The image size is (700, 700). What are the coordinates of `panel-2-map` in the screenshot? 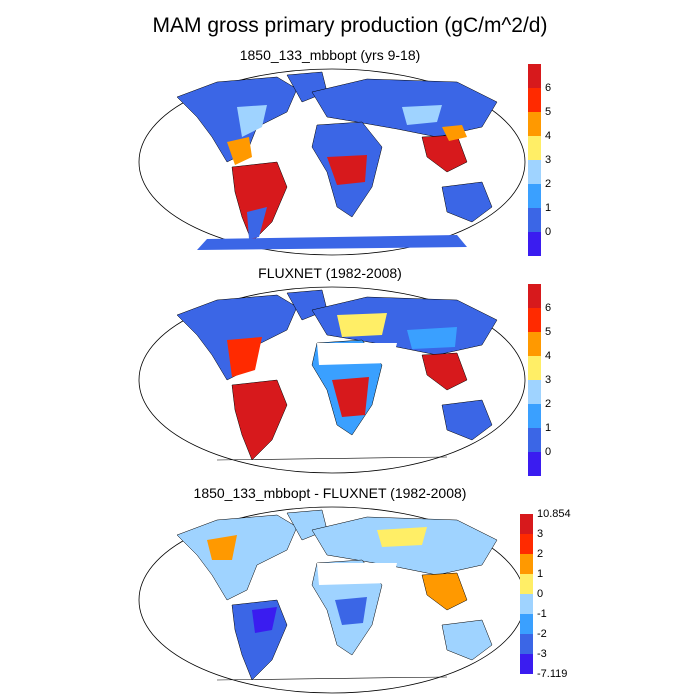 It's located at (332, 380).